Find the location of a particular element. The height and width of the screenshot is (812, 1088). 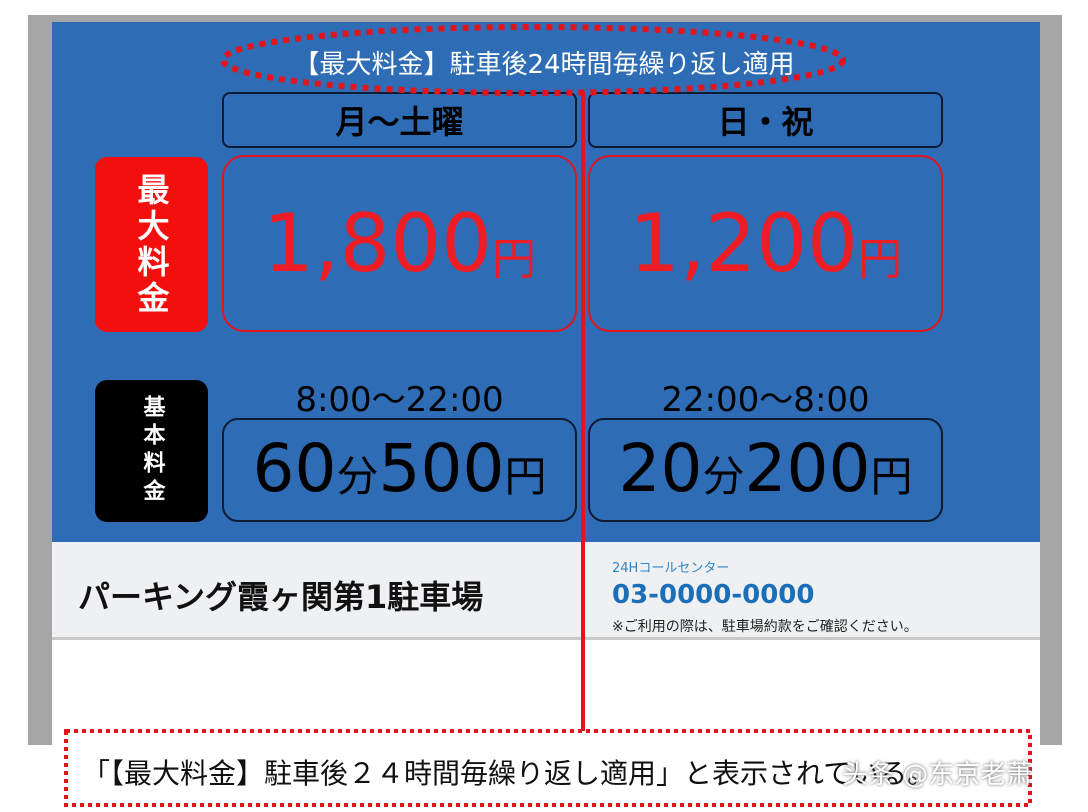

price-amount: 1,800 is located at coordinates (377, 243).